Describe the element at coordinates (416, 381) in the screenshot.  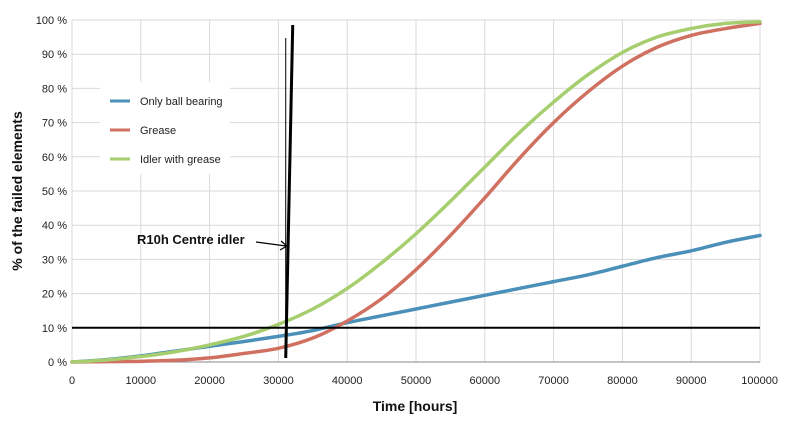
I see `x-tick-label: 50000` at that location.